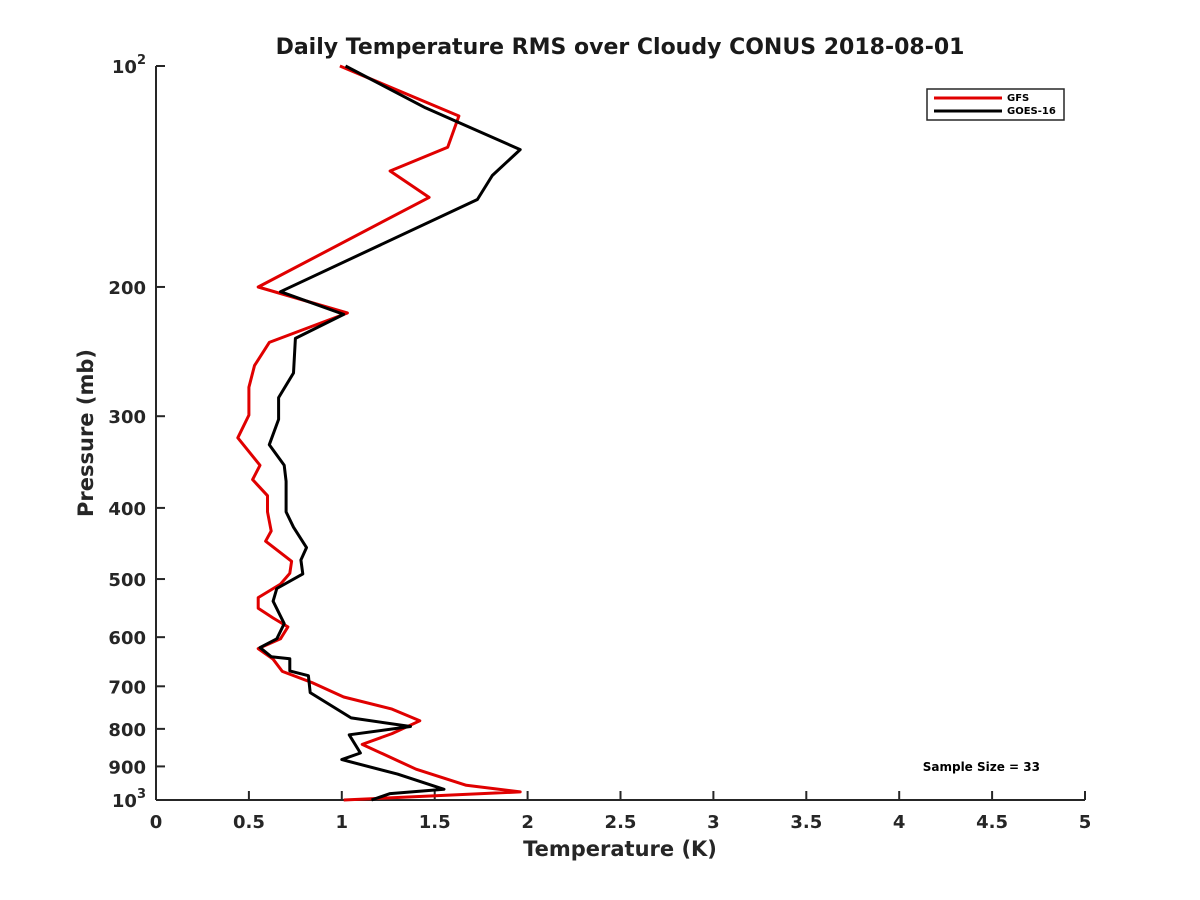  I want to click on x-tick-label: 0, so click(156, 822).